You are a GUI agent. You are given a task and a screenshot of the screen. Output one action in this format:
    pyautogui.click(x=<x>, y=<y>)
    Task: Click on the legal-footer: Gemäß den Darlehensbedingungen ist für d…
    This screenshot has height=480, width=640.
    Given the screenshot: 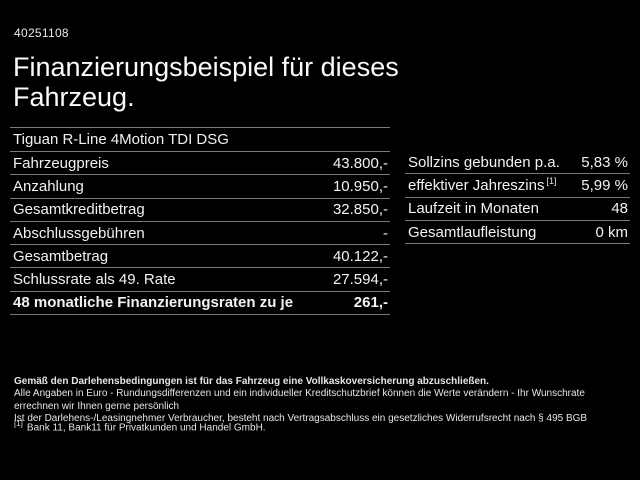 What is the action you would take?
    pyautogui.click(x=321, y=401)
    